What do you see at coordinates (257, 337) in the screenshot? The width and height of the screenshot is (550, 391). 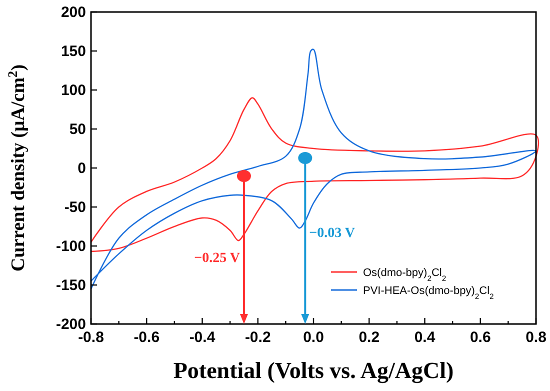 I see `x-tick-label: -0.2` at bounding box center [257, 337].